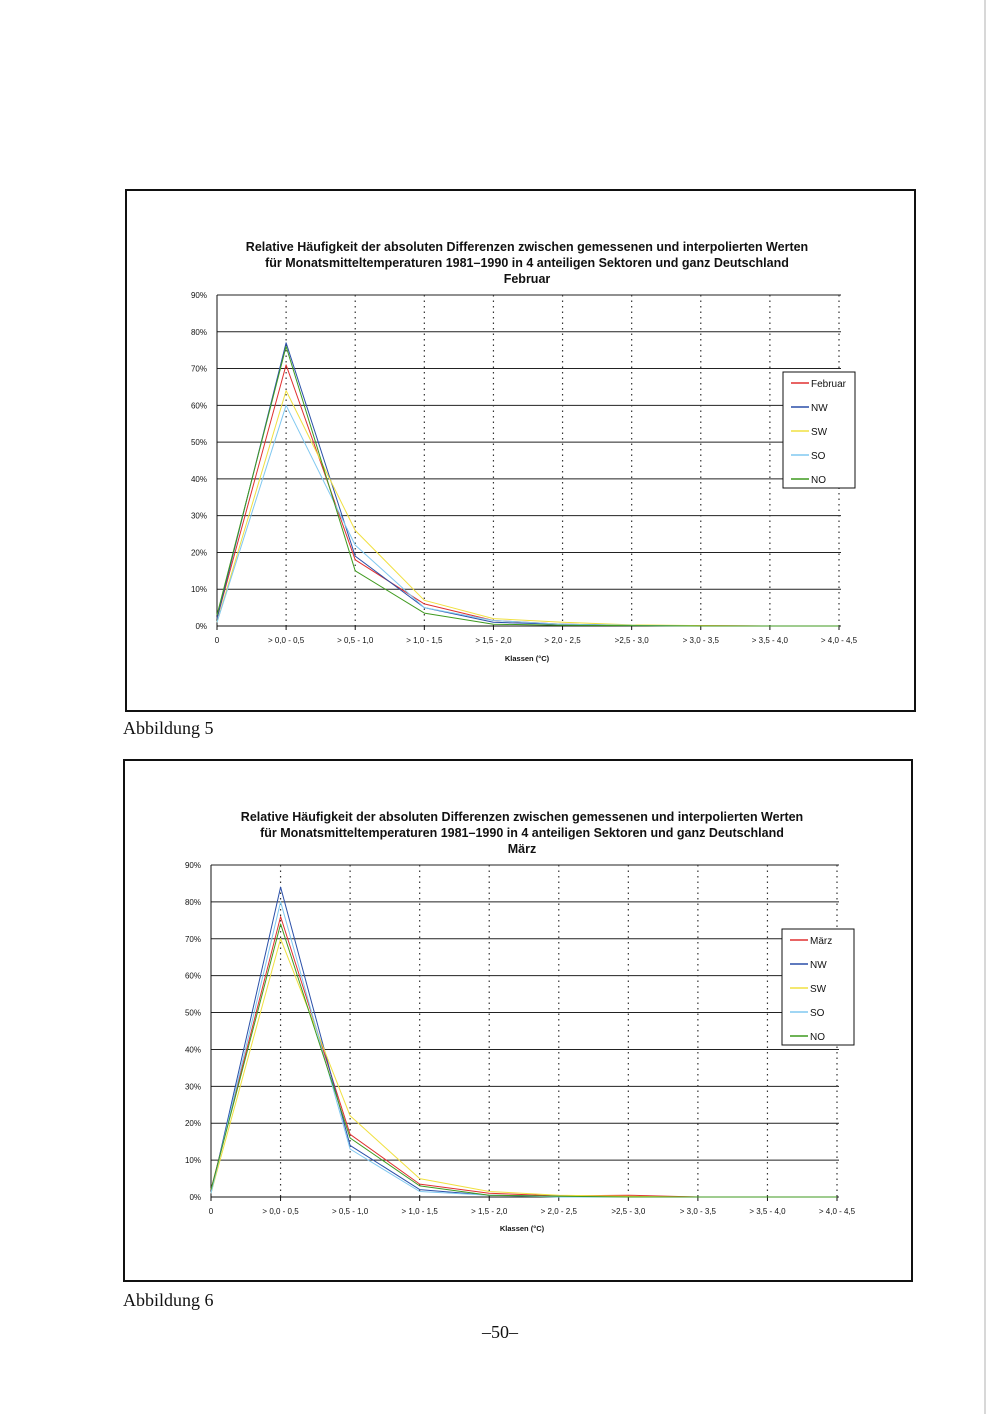 The width and height of the screenshot is (1000, 1414). Describe the element at coordinates (527, 279) in the screenshot. I see `chart-month: Februar` at that location.